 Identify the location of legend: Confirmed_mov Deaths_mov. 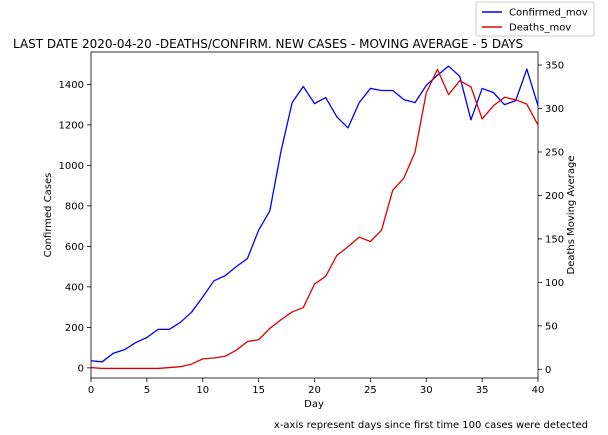
(535, 19).